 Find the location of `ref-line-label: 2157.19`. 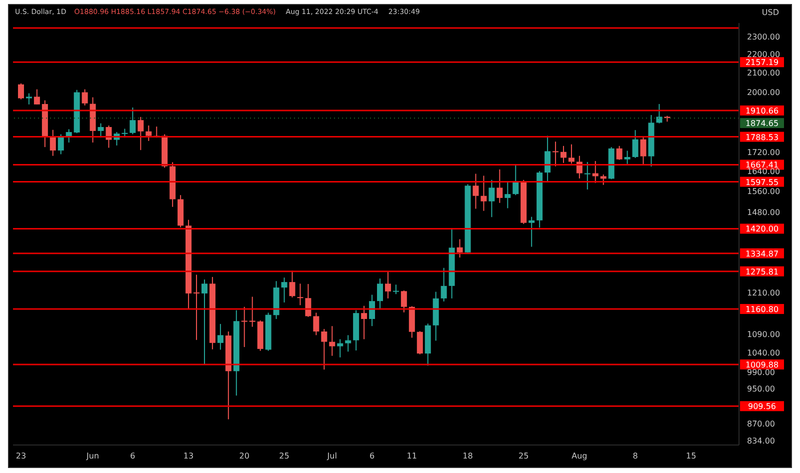

ref-line-label: 2157.19 is located at coordinates (762, 63).